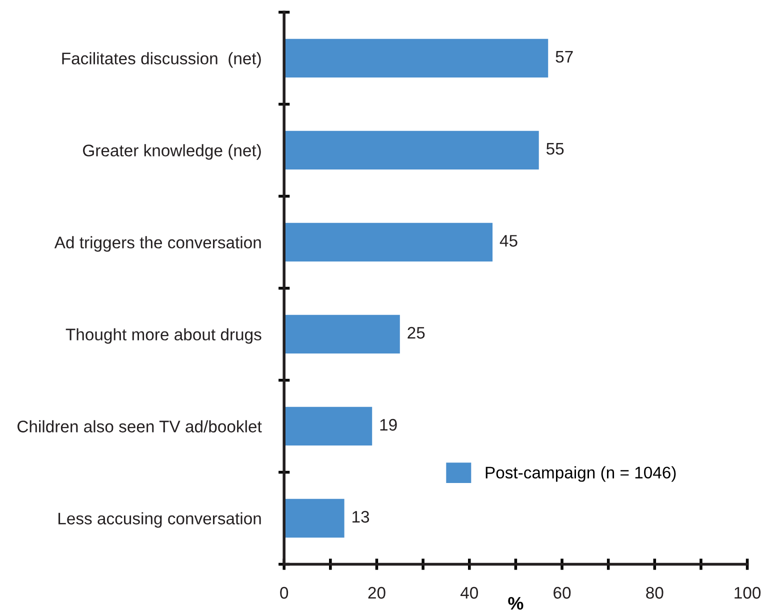  Describe the element at coordinates (161, 60) in the screenshot. I see `y-tick-label: Facilitates discussion (net)` at that location.